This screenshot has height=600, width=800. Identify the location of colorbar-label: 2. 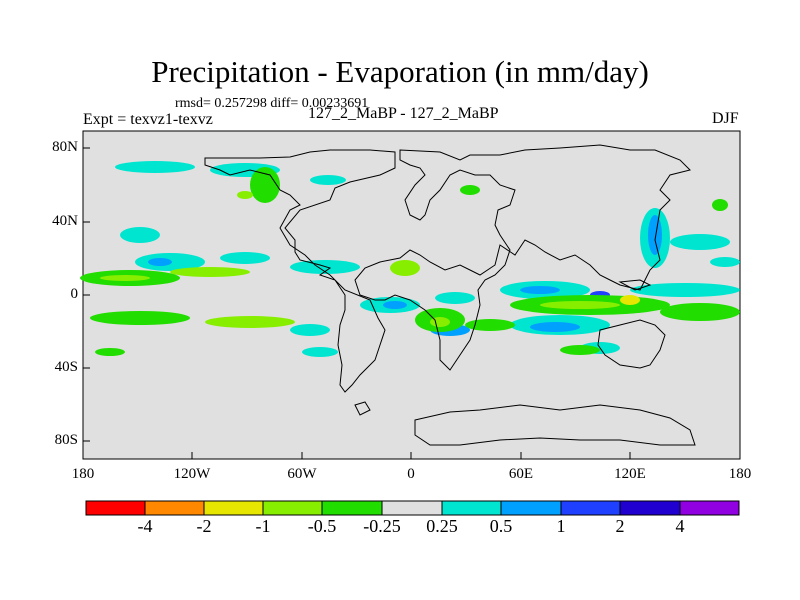
(620, 526).